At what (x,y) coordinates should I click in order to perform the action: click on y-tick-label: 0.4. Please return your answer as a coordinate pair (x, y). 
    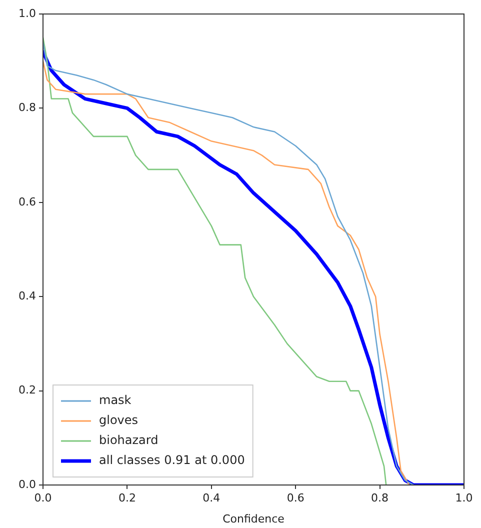
    Looking at the image, I should click on (27, 295).